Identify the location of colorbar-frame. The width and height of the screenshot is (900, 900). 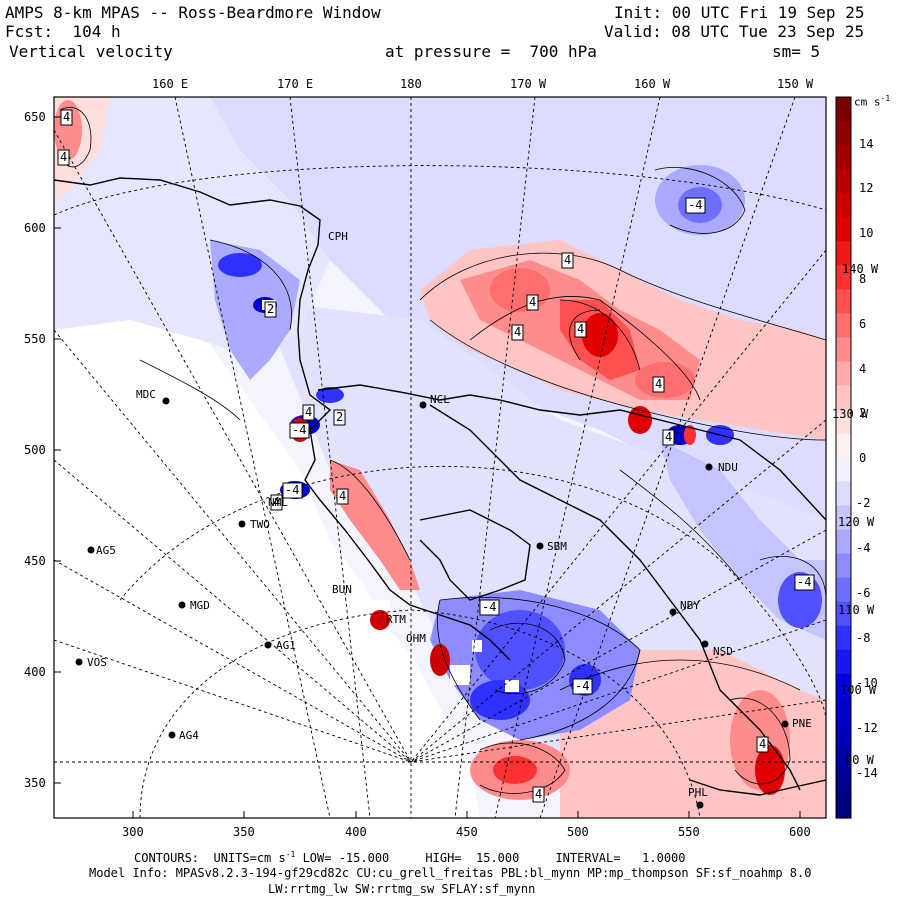
(843, 457).